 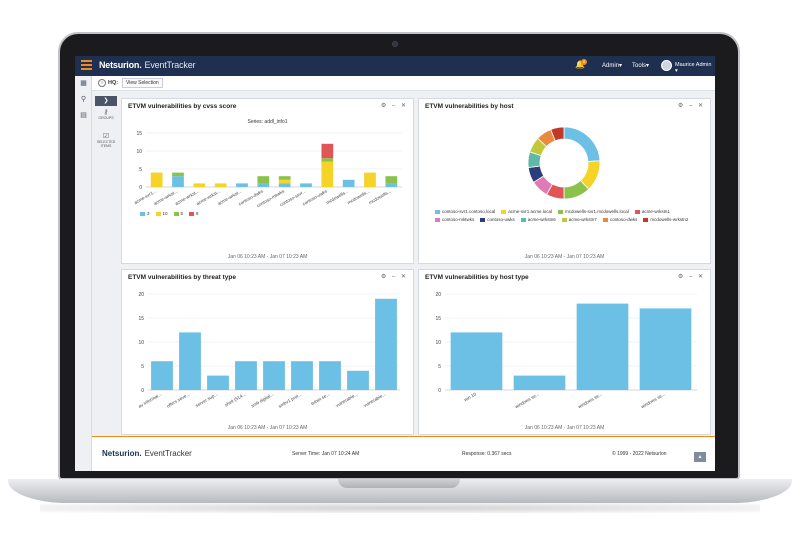 What do you see at coordinates (142, 83) in the screenshot?
I see `view-selection-button: View Selection` at bounding box center [142, 83].